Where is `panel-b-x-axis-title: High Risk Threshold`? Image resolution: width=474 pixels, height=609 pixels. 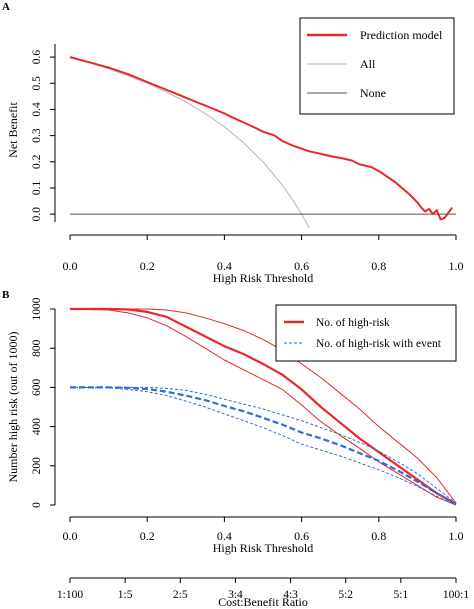 panel-b-x-axis-title: High Risk Threshold is located at coordinates (263, 548).